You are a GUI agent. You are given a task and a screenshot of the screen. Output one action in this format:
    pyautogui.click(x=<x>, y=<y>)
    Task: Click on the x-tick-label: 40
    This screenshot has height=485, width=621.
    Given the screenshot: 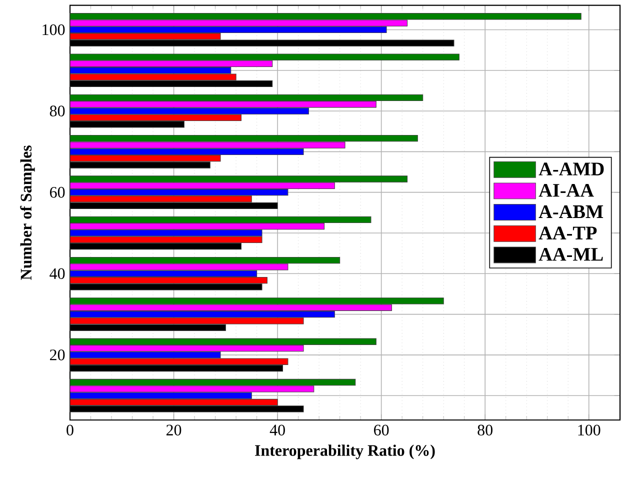 What is the action you would take?
    pyautogui.click(x=277, y=430)
    